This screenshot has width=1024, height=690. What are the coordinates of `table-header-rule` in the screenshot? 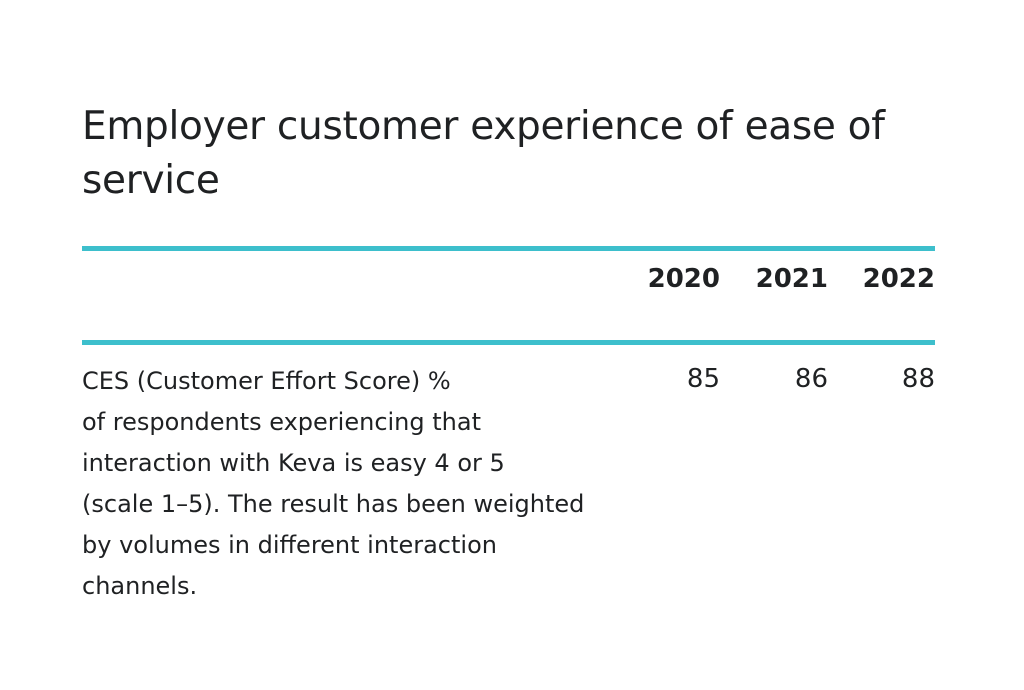 It's located at (508, 342).